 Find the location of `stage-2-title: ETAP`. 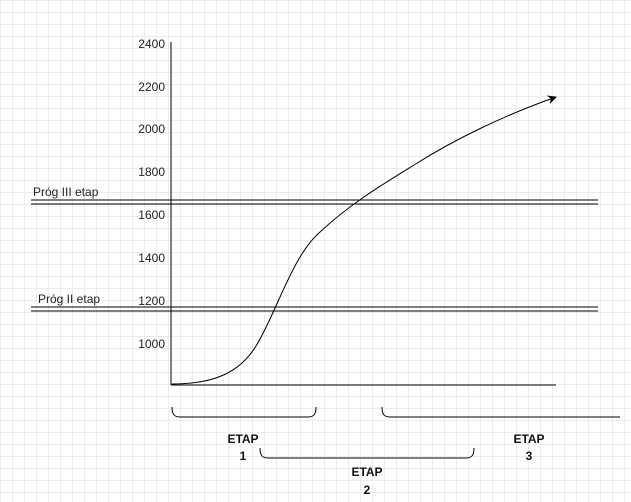

stage-2-title: ETAP is located at coordinates (366, 472).